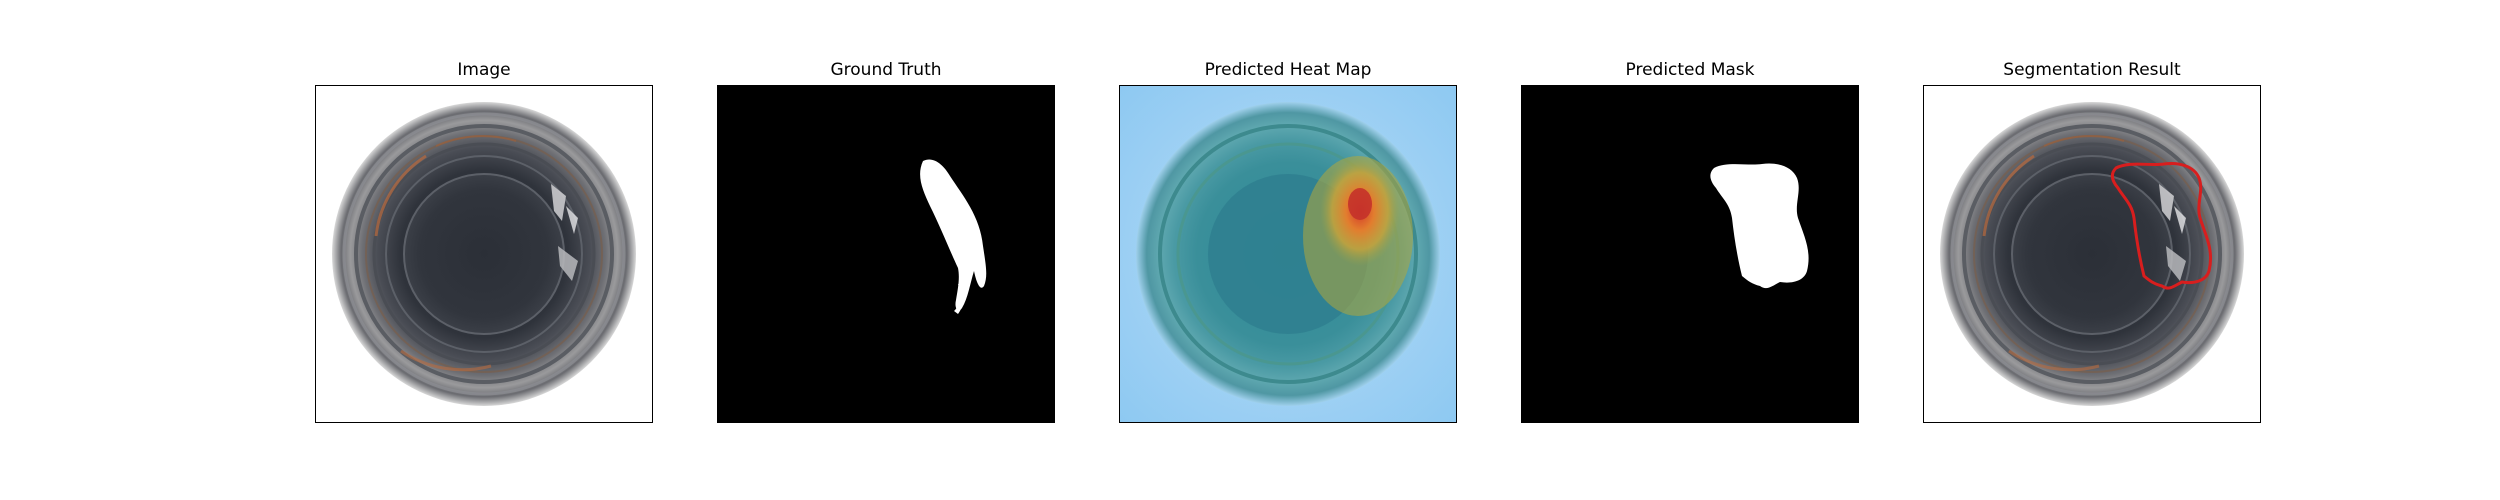 The height and width of the screenshot is (500, 2500). I want to click on heat-map, so click(1288, 254).